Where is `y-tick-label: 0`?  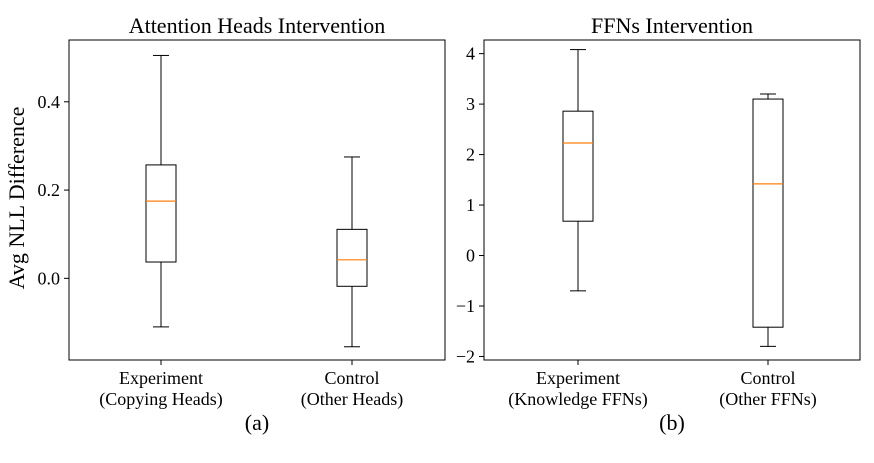
y-tick-label: 0 is located at coordinates (470, 256).